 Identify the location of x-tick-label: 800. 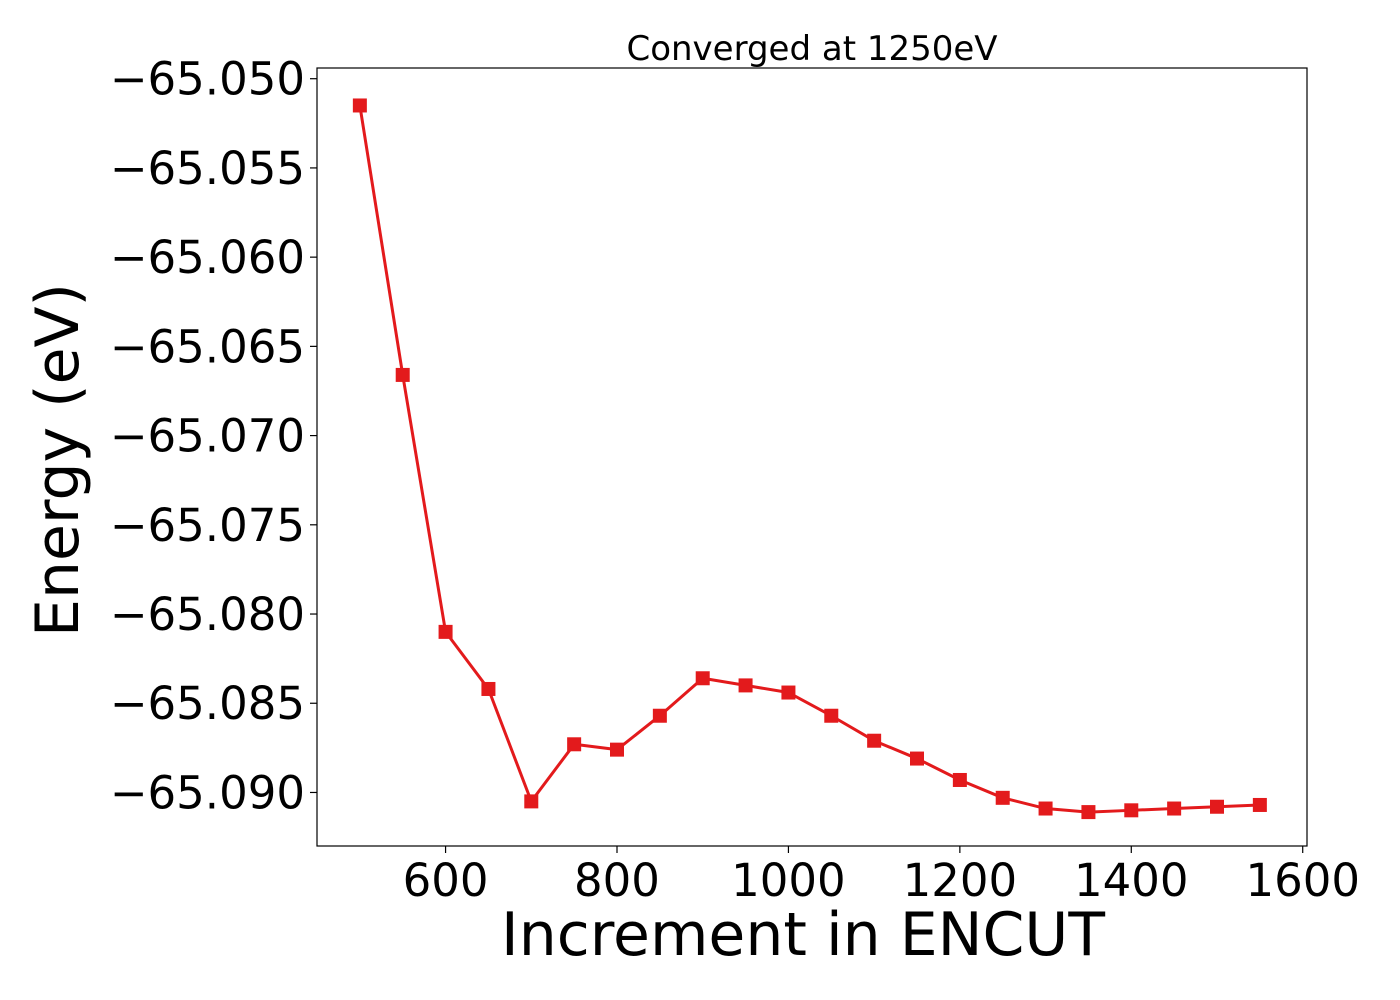
(617, 880).